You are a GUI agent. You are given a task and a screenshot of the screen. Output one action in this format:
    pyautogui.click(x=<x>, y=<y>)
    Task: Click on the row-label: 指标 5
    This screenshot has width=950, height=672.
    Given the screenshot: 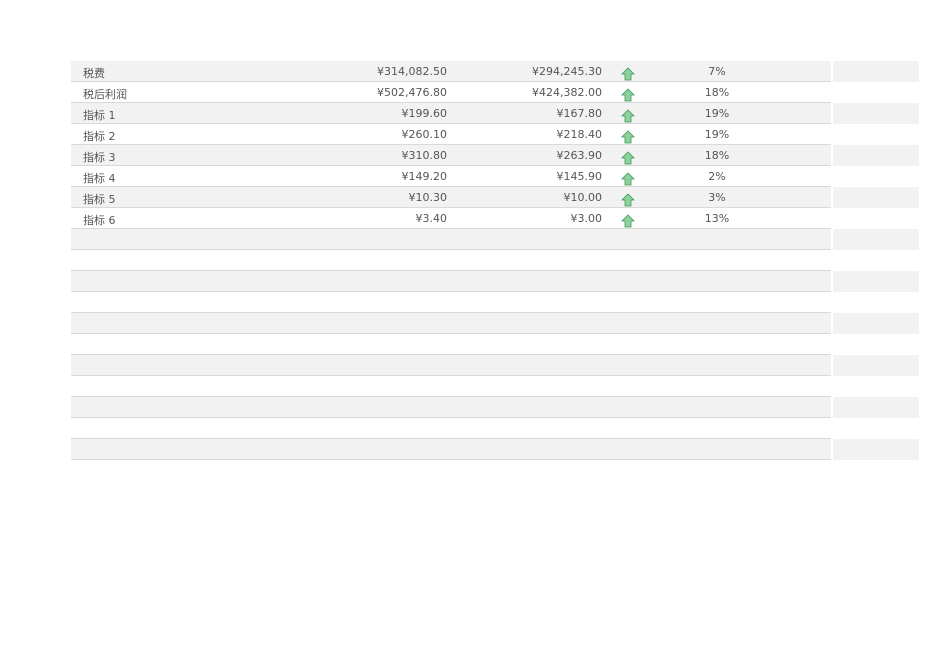 What is the action you would take?
    pyautogui.click(x=99, y=199)
    